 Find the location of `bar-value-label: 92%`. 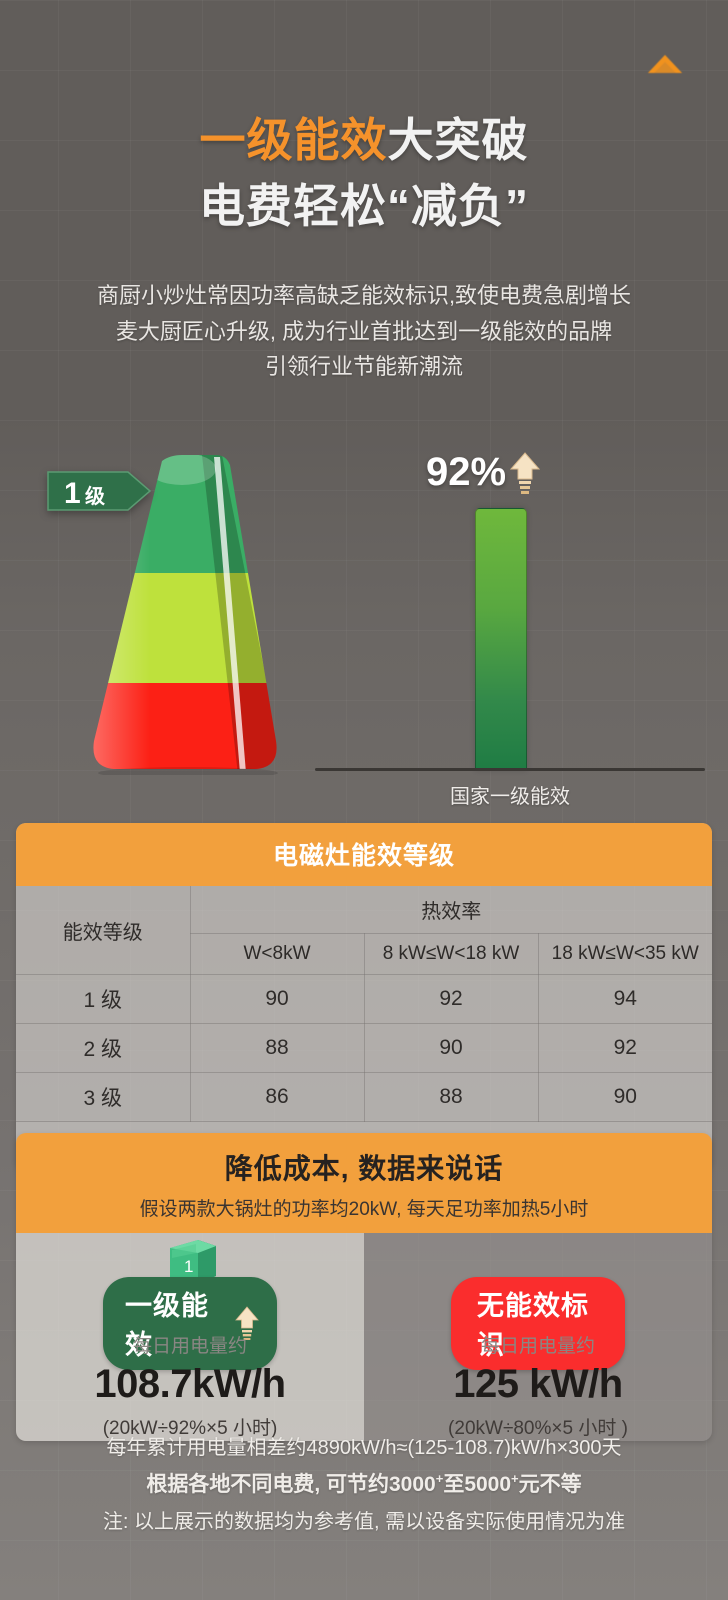

bar-value-label: 92% is located at coordinates (526, 472).